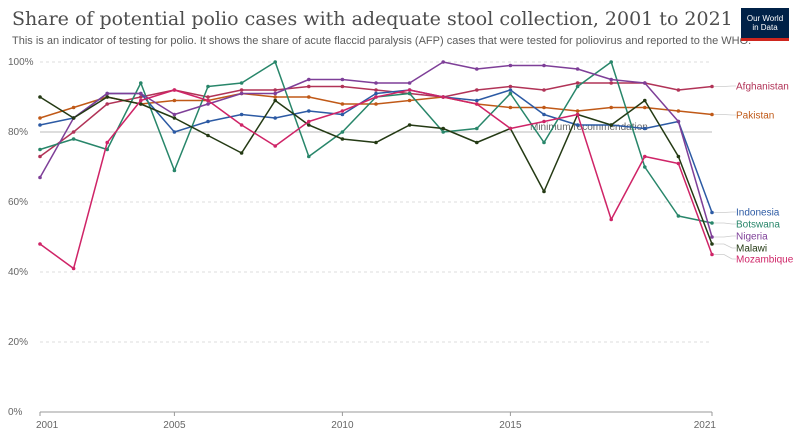 Image resolution: width=800 pixels, height=435 pixels. What do you see at coordinates (18, 202) in the screenshot?
I see `y-tick-label: 60%` at bounding box center [18, 202].